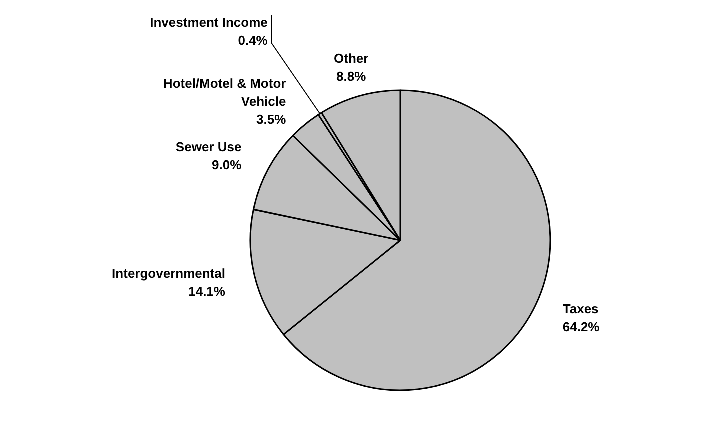 The image size is (713, 422). What do you see at coordinates (224, 92) in the screenshot?
I see `slice-label: Hotel/Motel & Motor Vehicle` at bounding box center [224, 92].